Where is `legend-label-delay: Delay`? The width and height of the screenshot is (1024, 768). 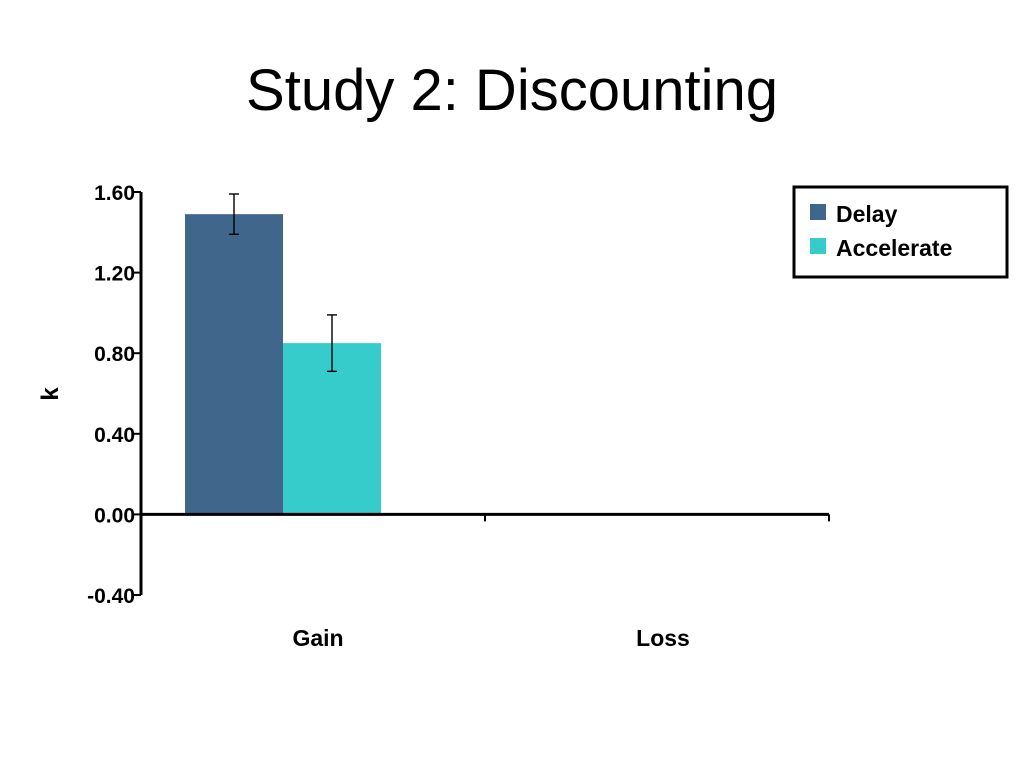 legend-label-delay: Delay is located at coordinates (867, 214).